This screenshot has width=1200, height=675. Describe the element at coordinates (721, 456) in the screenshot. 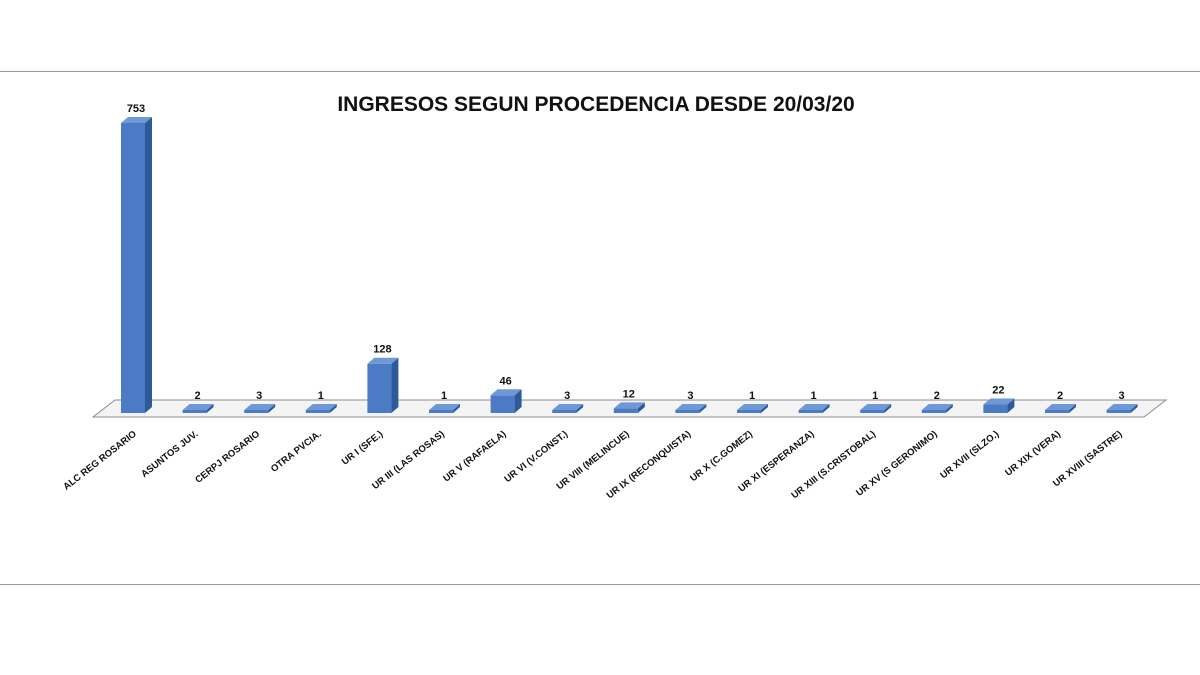

I see `category-label: UR X (C.GOMEZ)` at that location.